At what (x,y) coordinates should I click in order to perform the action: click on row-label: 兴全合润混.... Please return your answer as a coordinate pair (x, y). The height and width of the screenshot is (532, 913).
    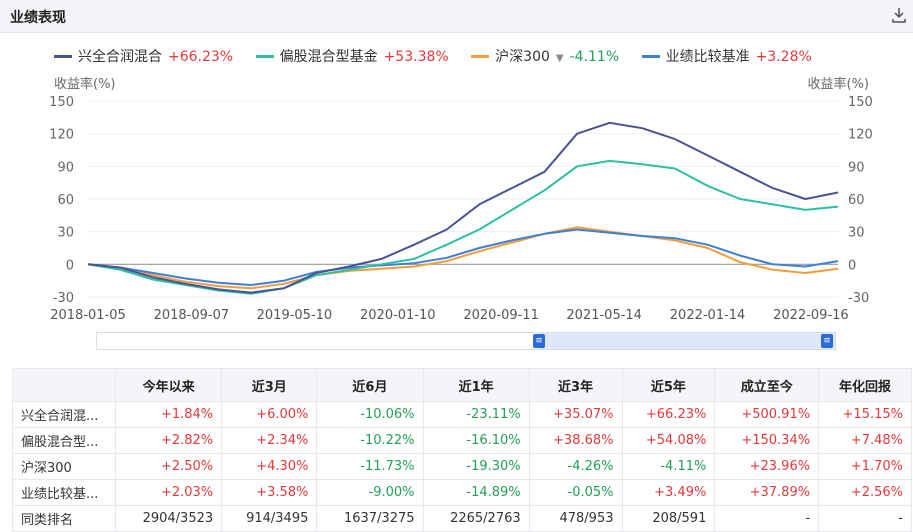
    Looking at the image, I should click on (64, 414).